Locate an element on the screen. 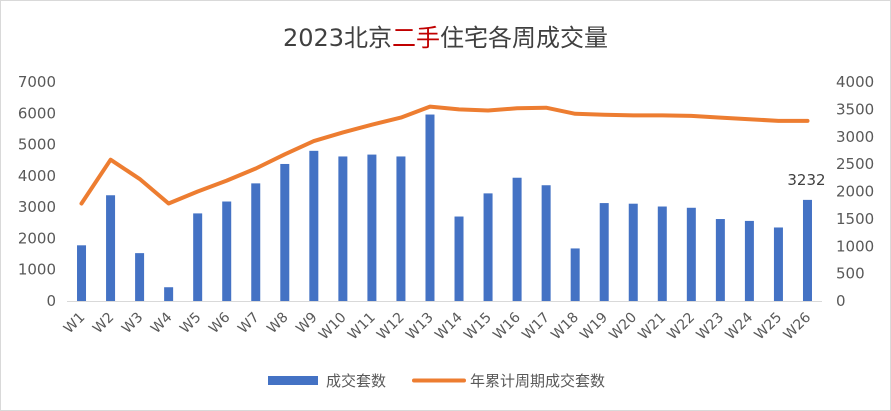  bar-W10 is located at coordinates (343, 228).